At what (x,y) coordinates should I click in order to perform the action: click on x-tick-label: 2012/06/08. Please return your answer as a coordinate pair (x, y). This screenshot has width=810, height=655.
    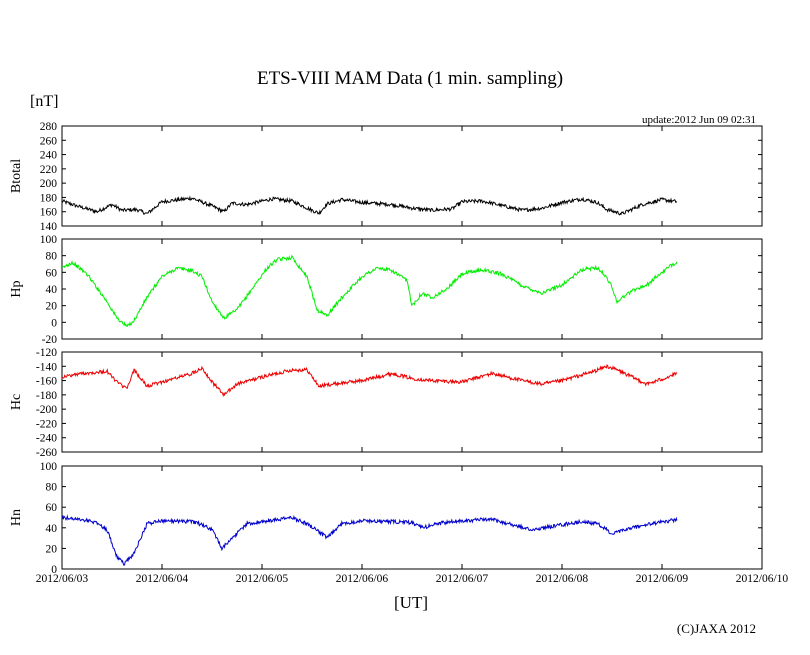
    Looking at the image, I should click on (562, 579).